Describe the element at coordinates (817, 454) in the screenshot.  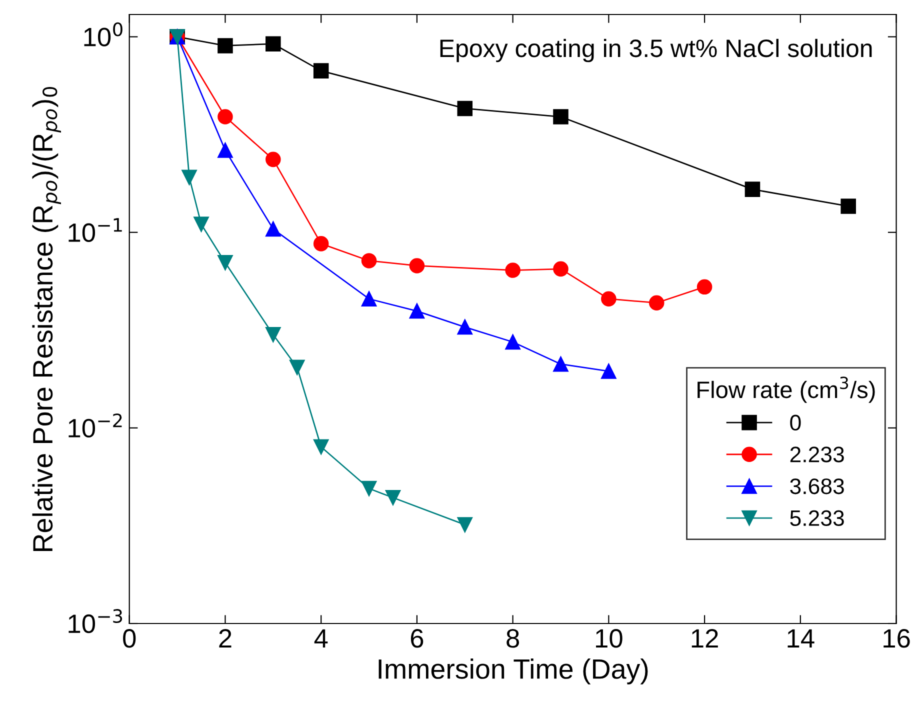
I see `legend-label: 2.233` at that location.